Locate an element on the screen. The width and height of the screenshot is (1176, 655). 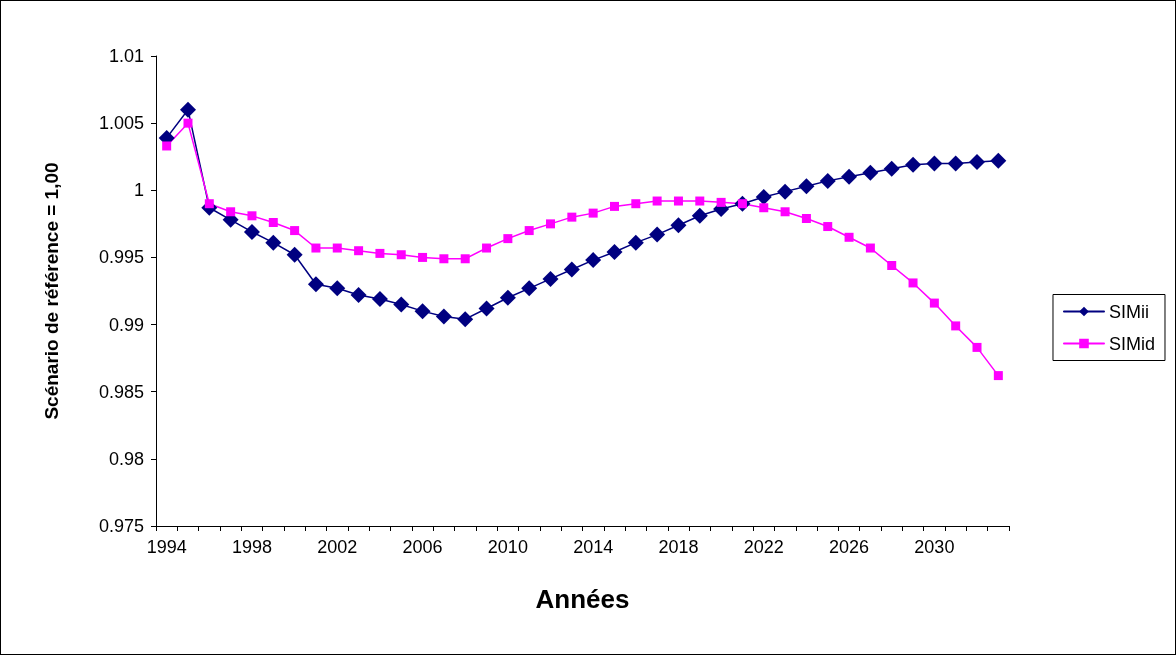
x-tick-label: 2026 is located at coordinates (849, 547).